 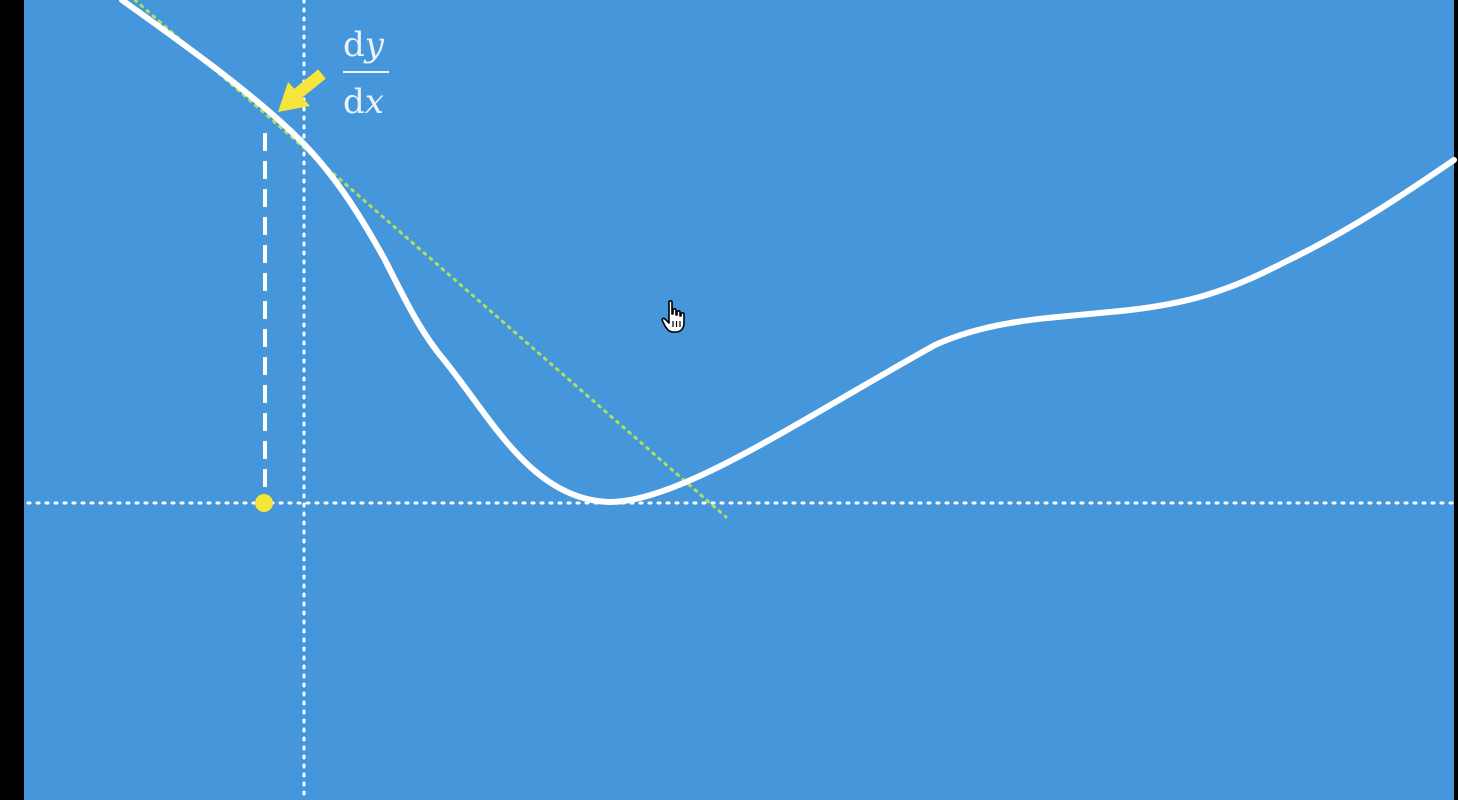 I want to click on arrow-icon, so click(x=302, y=90).